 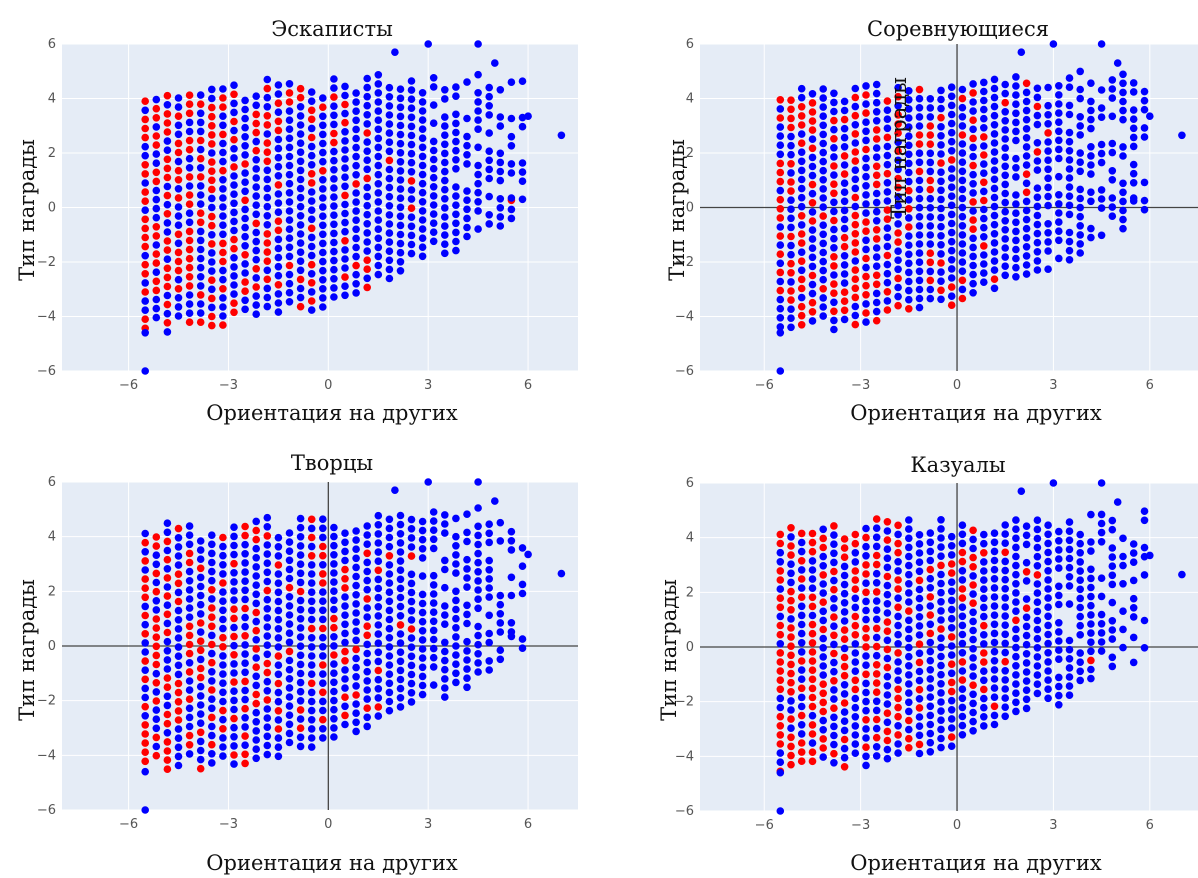 I want to click on y-tick-label: 4, so click(x=690, y=99).